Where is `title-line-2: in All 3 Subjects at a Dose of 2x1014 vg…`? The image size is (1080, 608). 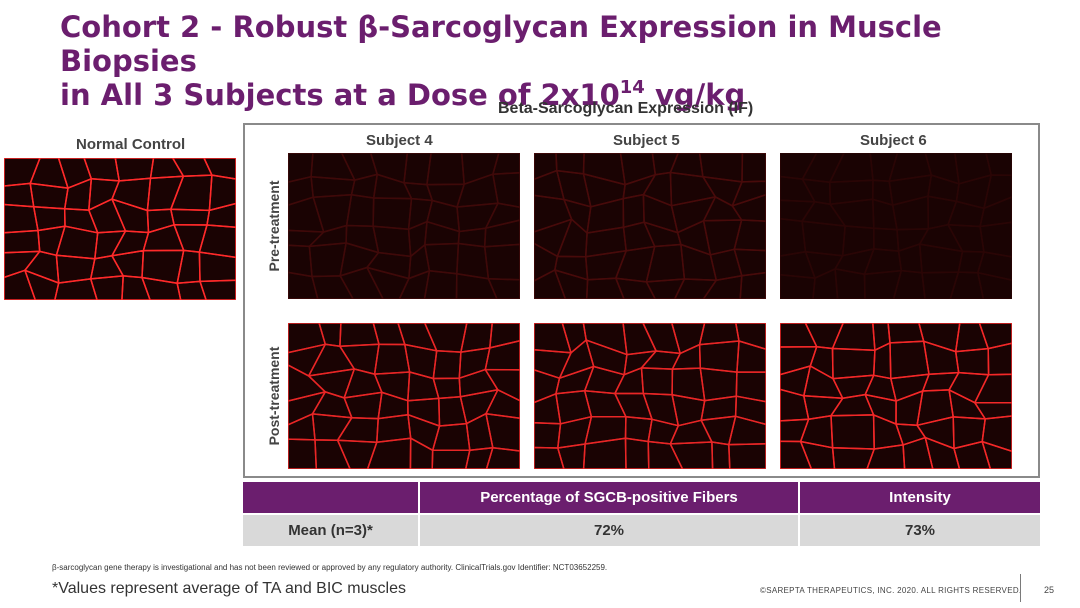
title-line-2: in All 3 Subjects at a Dose of 2x1014 vg… is located at coordinates (560, 95).